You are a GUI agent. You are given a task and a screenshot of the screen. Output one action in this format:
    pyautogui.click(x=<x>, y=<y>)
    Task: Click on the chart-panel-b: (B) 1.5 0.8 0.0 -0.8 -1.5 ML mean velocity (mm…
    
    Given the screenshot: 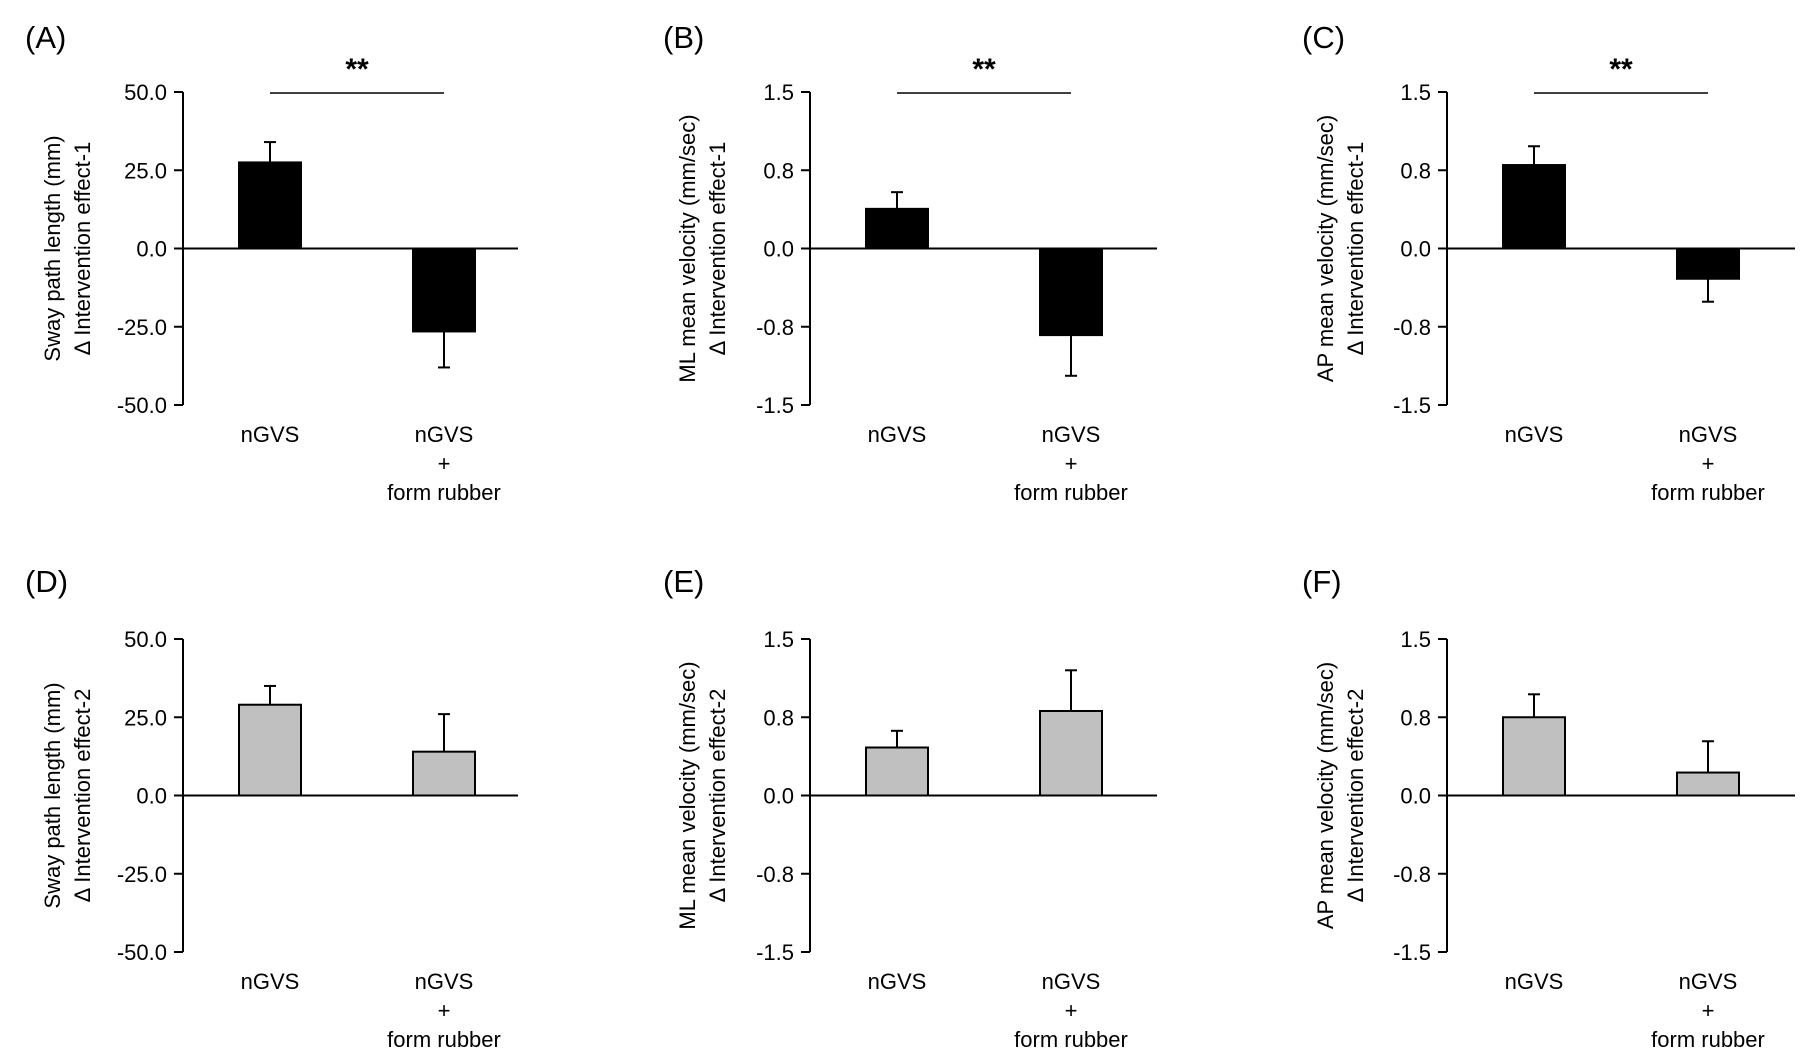 What is the action you would take?
    pyautogui.click(x=910, y=262)
    